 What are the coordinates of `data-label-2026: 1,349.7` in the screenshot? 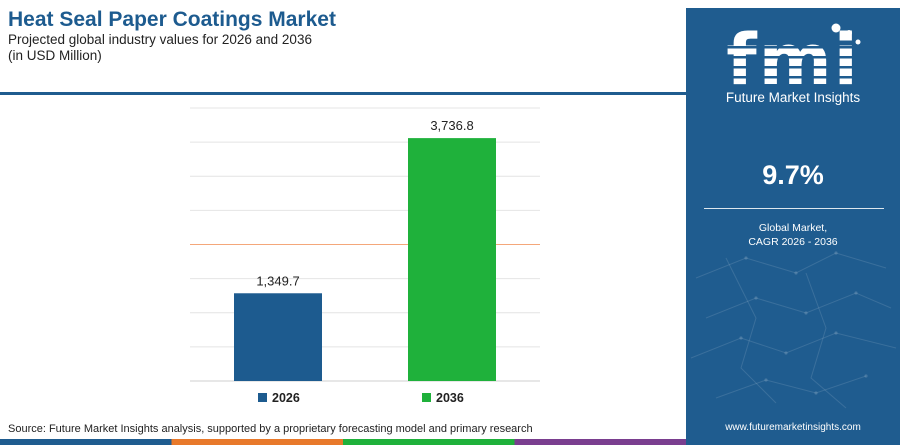 It's located at (277, 280).